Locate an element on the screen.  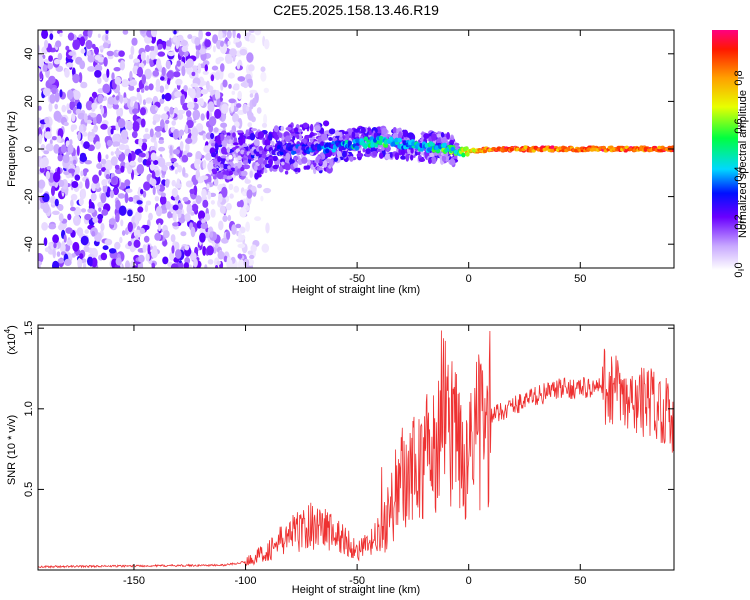
heatmap-x-label: Height of straight line (km) is located at coordinates (356, 290).